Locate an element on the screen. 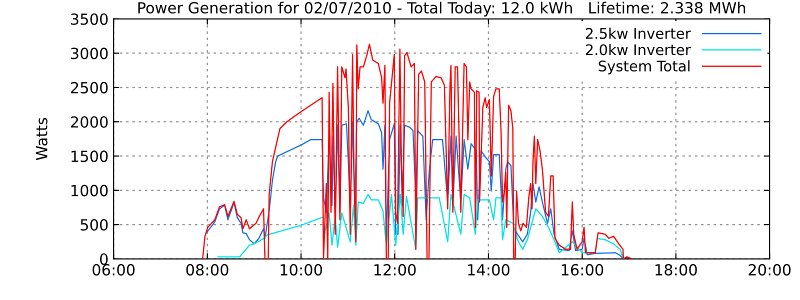  legend-label: 2.0kw Inverter is located at coordinates (638, 50).